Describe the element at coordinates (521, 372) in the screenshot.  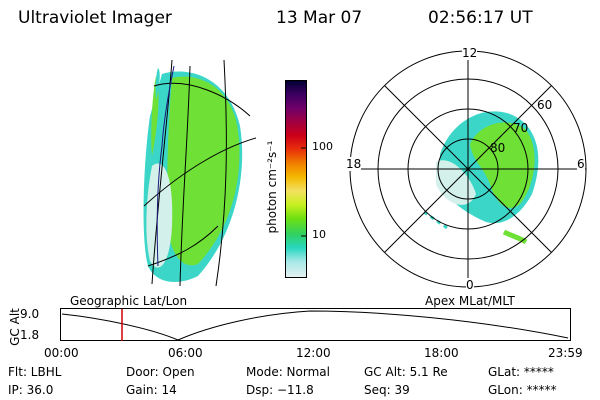
I see `info-glat: GLat: *****` at that location.